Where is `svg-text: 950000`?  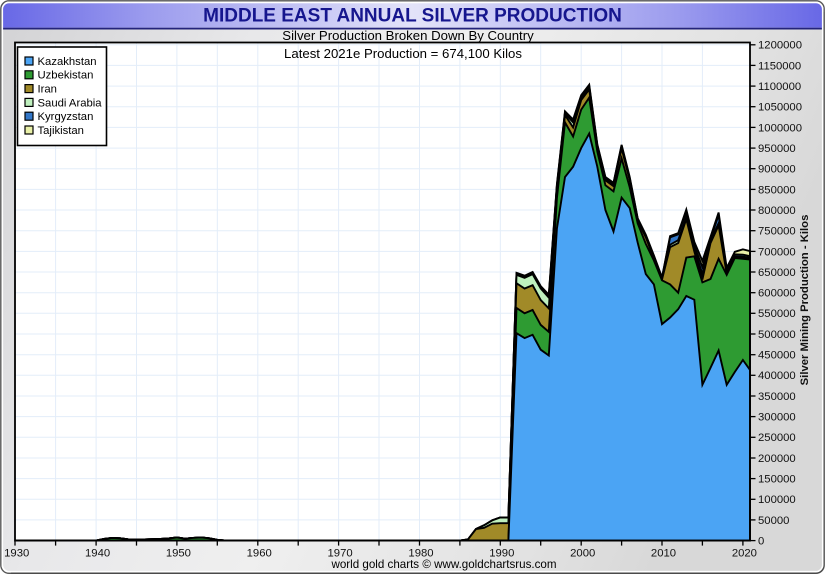
svg-text: 950000 is located at coordinates (777, 149).